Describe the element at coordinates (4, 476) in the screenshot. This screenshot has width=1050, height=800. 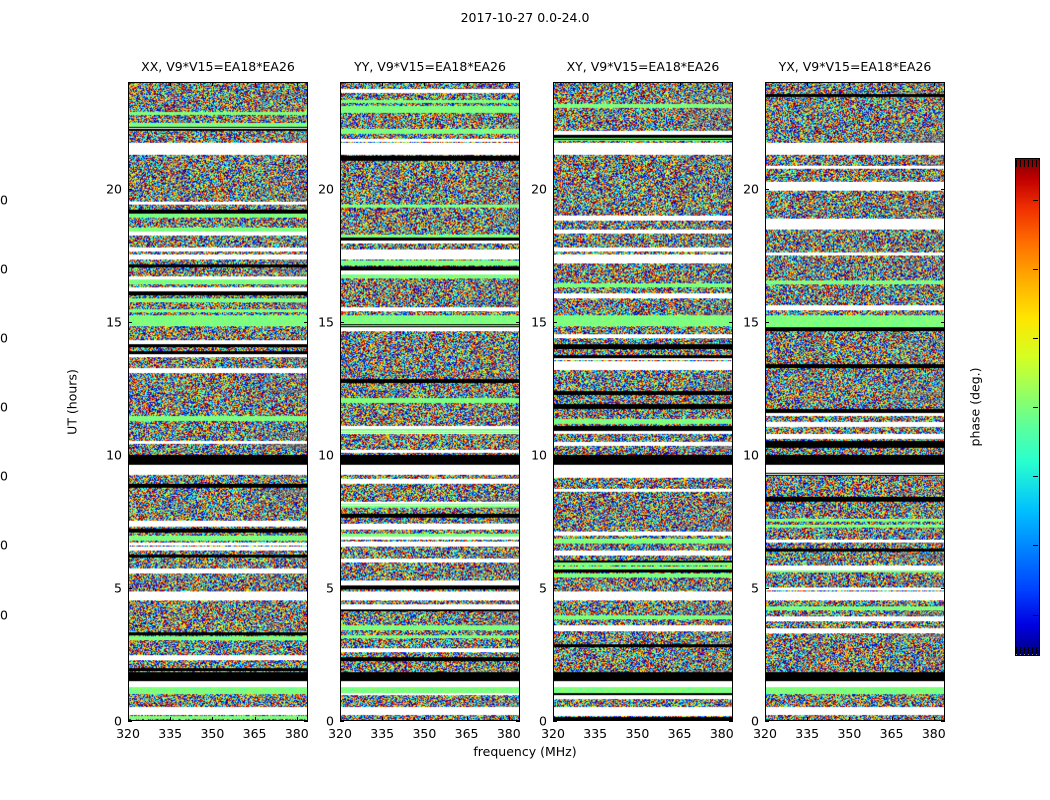
I see `colorbar-tick-label: -50` at that location.